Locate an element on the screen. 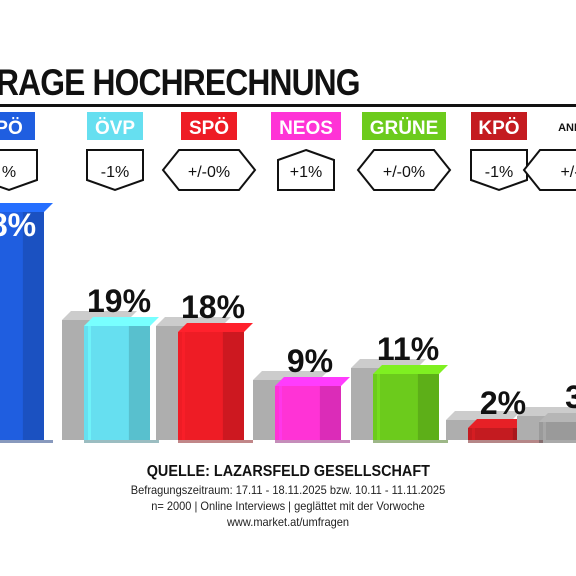 The image size is (576, 576). party-badge-kpö is located at coordinates (499, 126).